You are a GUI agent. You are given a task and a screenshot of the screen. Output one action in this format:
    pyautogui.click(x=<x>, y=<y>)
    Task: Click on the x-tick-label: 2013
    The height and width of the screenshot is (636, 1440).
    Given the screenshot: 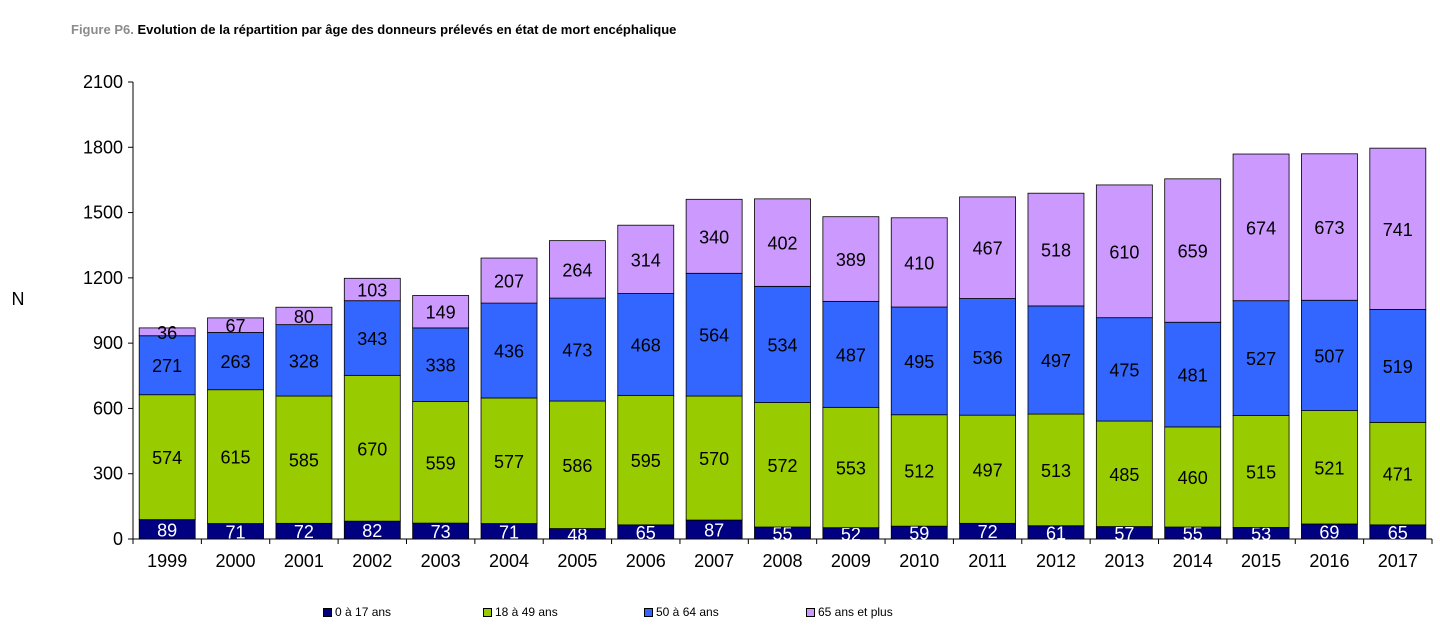 What is the action you would take?
    pyautogui.click(x=1124, y=561)
    